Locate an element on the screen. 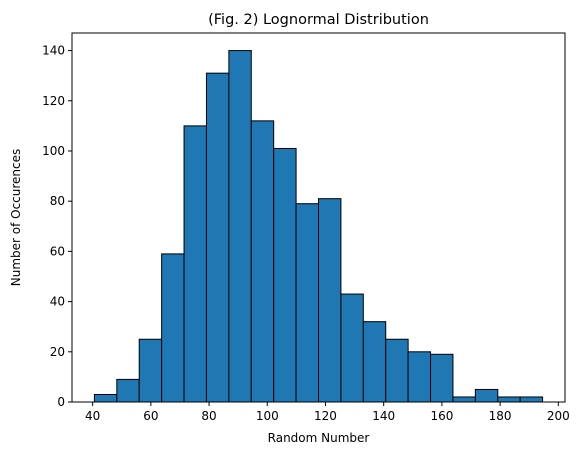 The width and height of the screenshot is (580, 455). y-axis-label: Number of Occurences is located at coordinates (16, 218).